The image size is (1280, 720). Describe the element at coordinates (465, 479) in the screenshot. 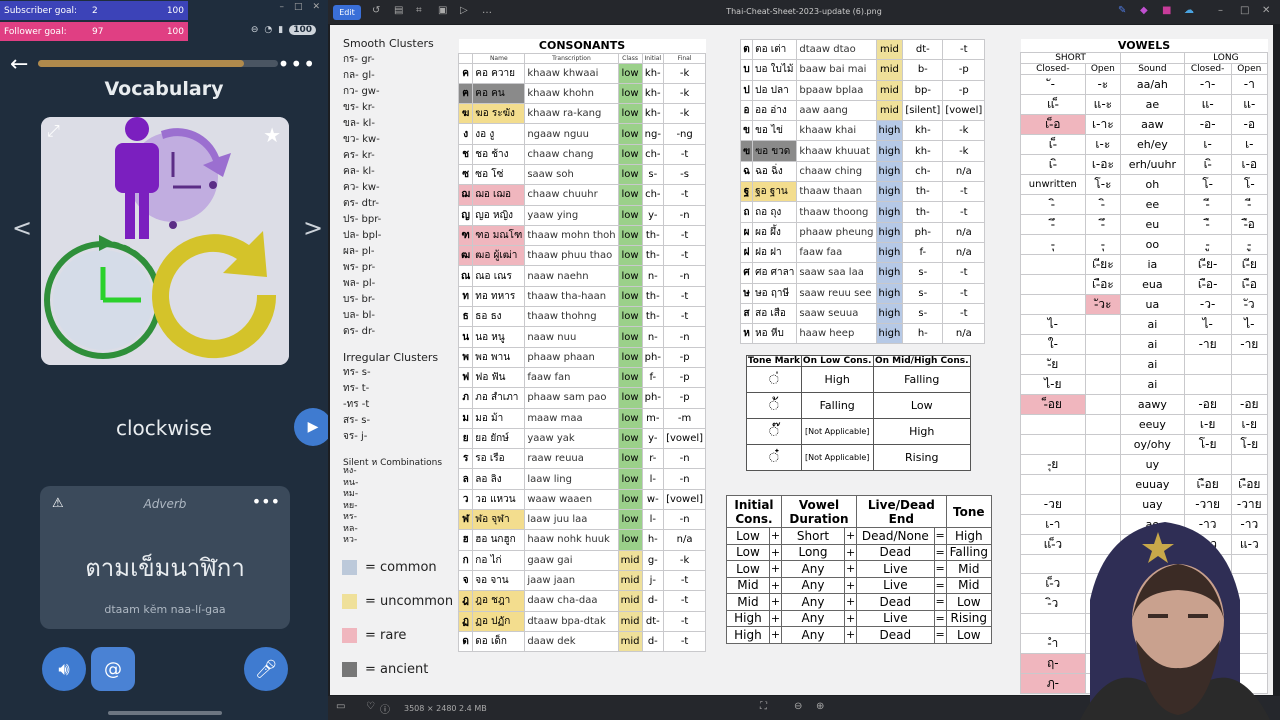

I see `consonant-char: ล` at that location.